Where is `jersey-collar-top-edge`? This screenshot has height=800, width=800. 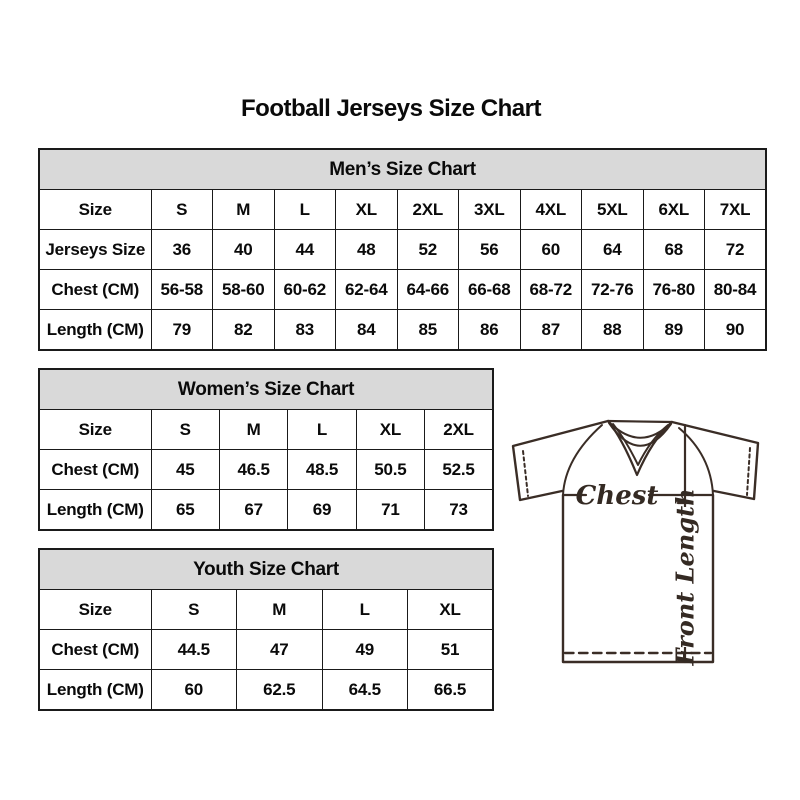 jersey-collar-top-edge is located at coordinates (640, 421).